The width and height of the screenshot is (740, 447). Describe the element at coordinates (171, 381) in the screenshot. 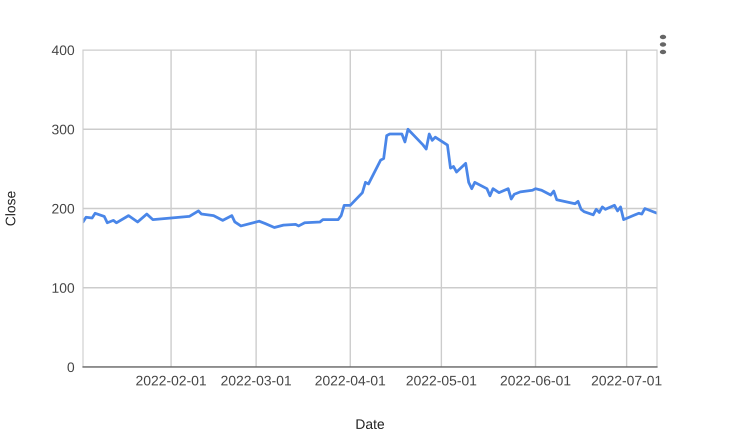

I see `x-tick-label: 2022-02-01` at that location.